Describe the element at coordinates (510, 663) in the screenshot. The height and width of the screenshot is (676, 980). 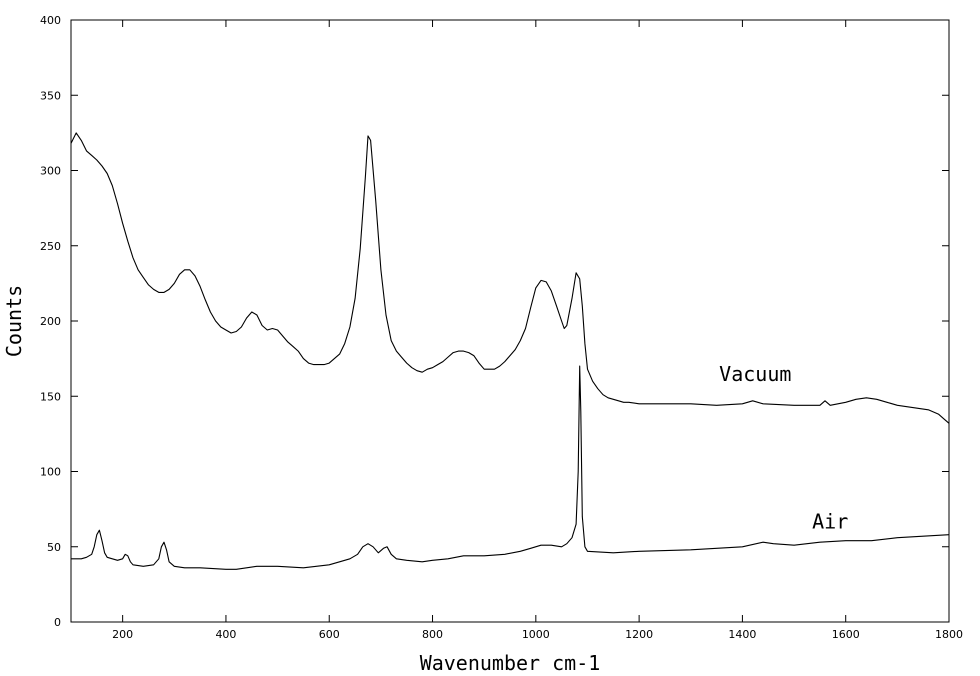
I see `x-axis-title: Wavenumber cm-1` at that location.